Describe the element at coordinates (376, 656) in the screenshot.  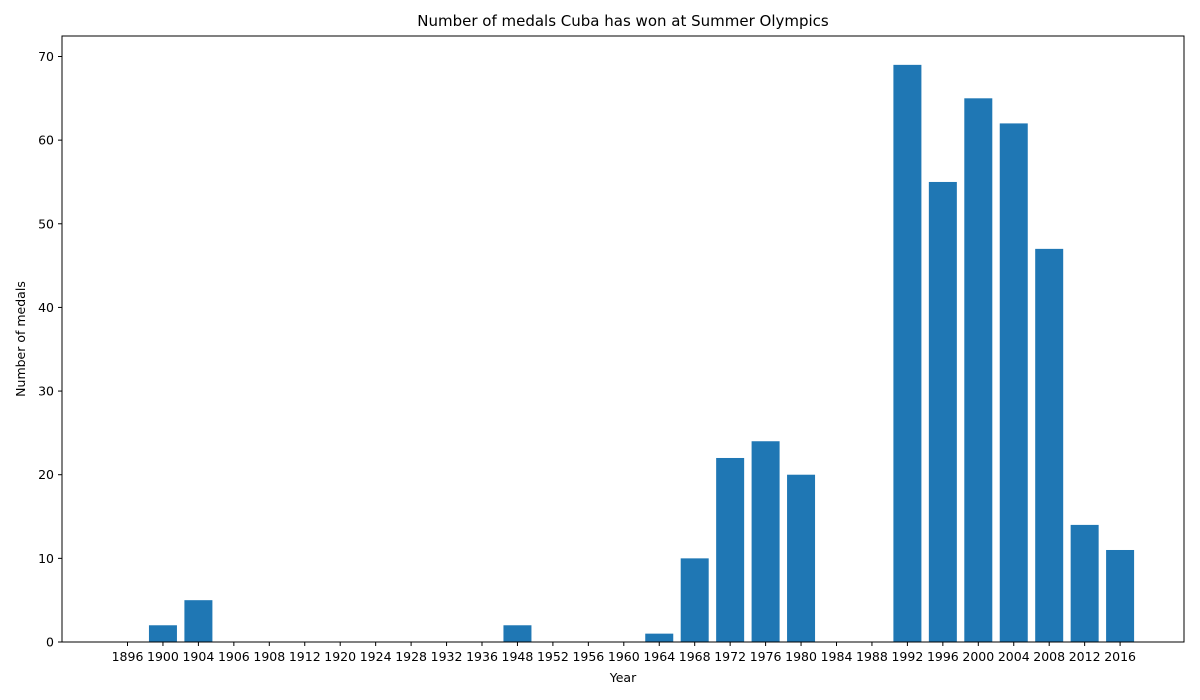
I see `x-tick-label-1924: 1924` at that location.